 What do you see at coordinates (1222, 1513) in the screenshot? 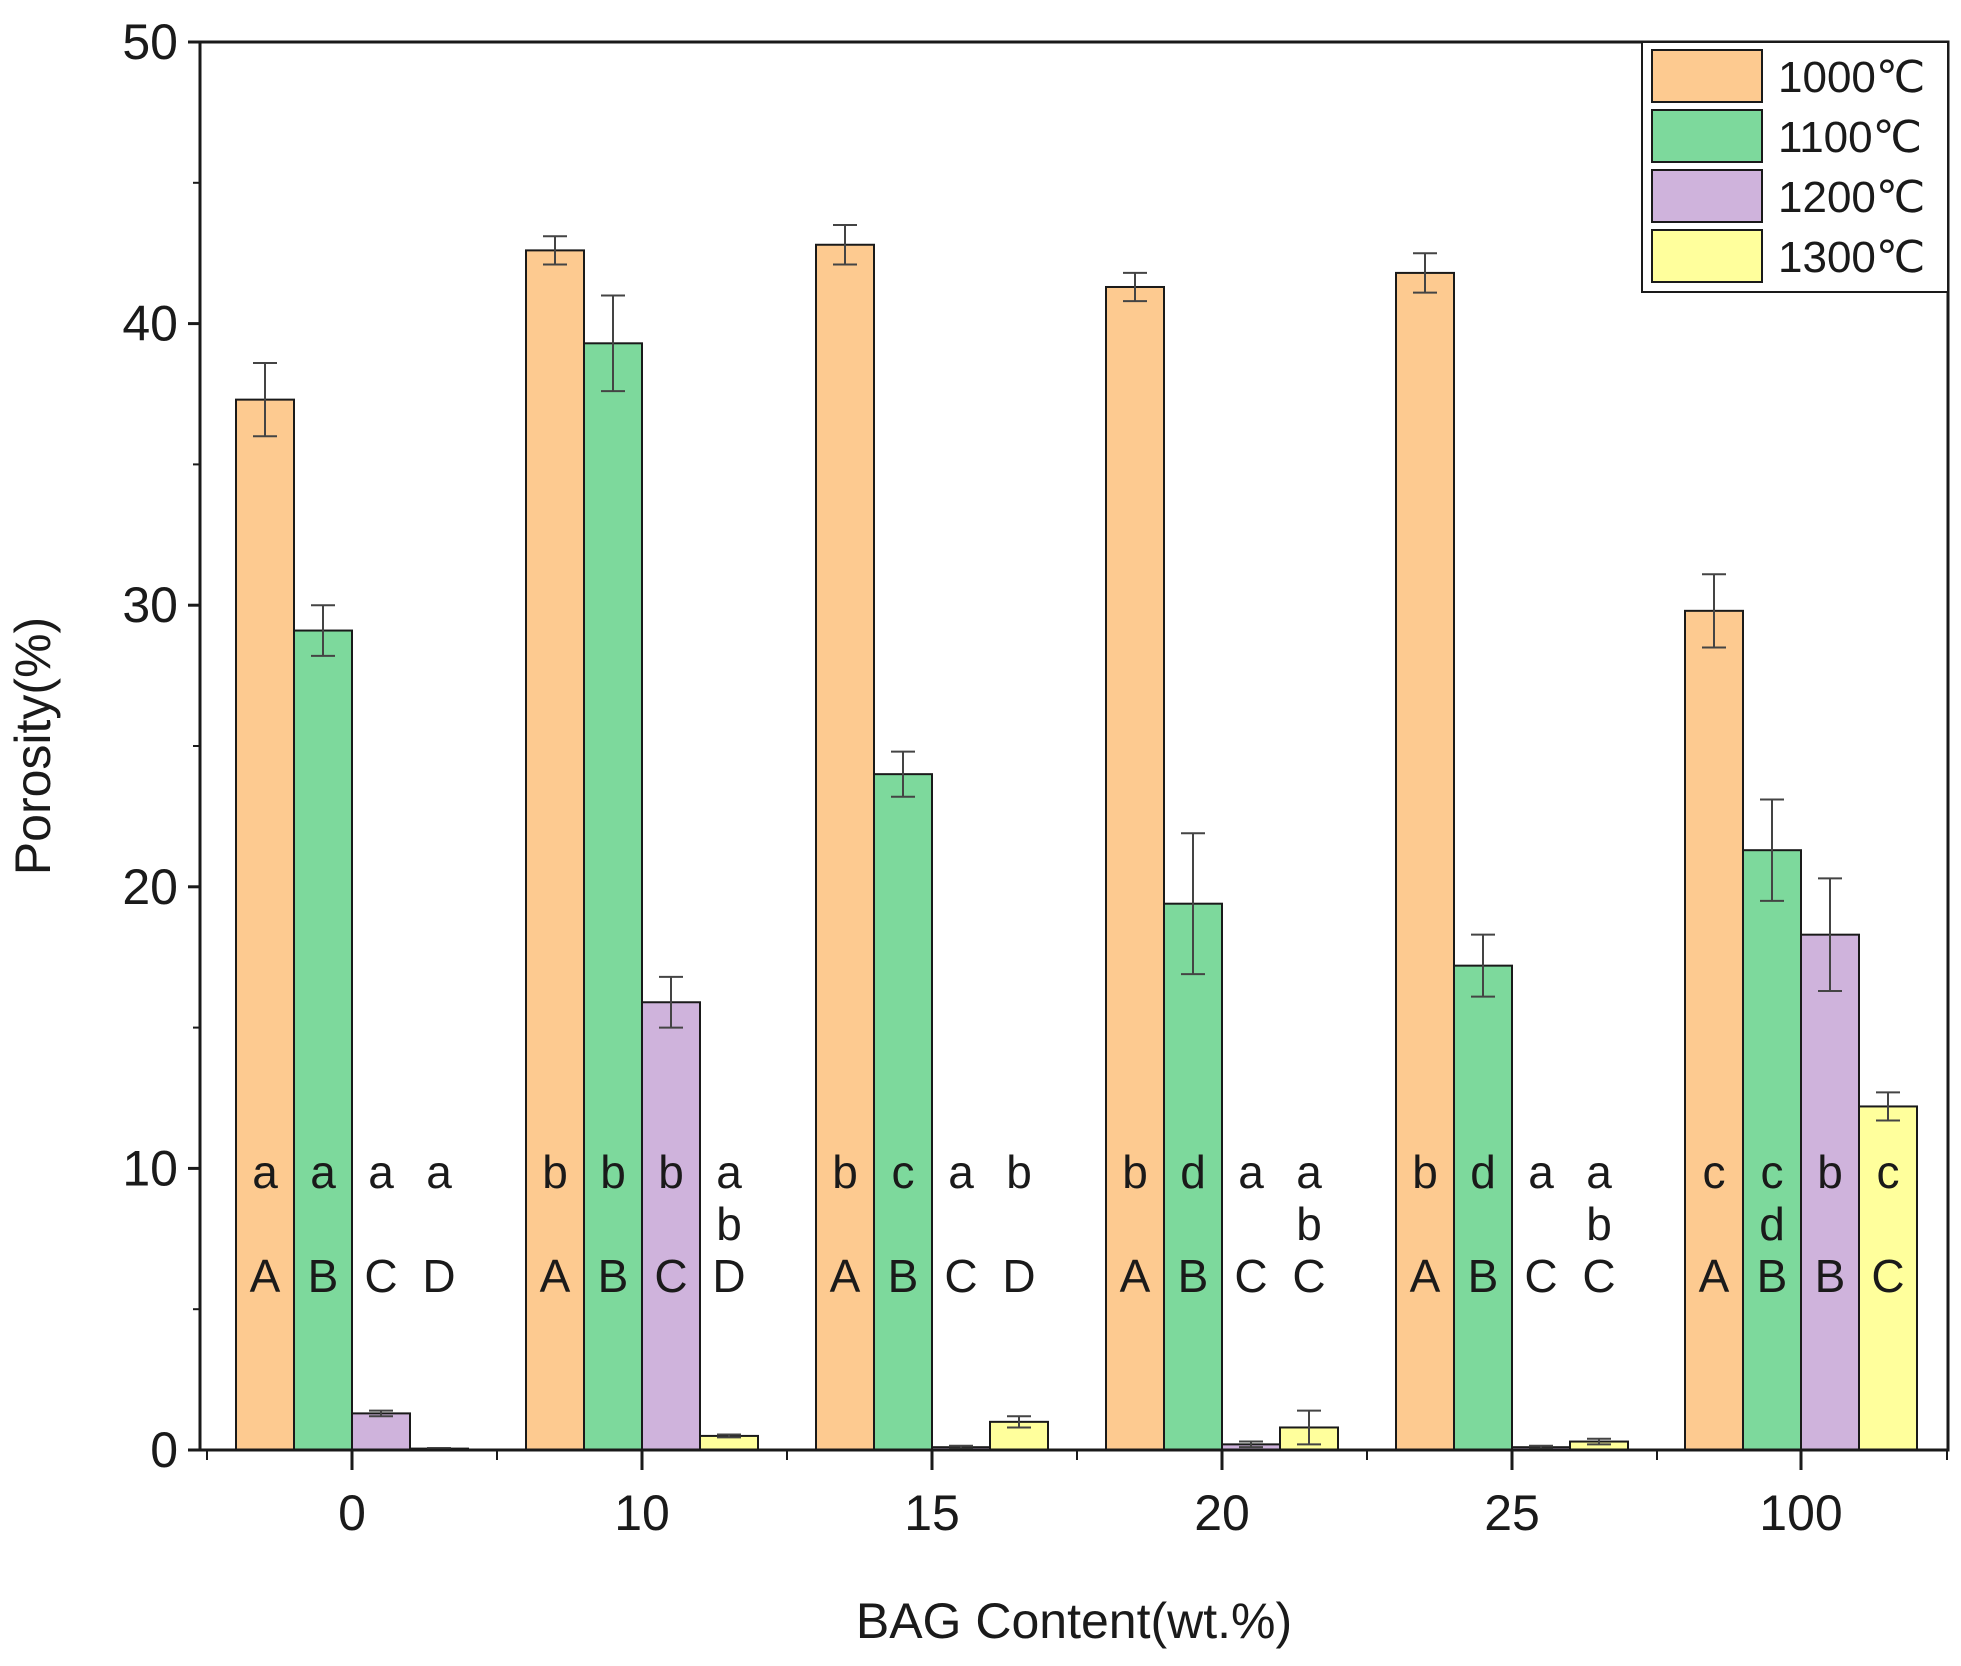
I see `x-tick-label: 20` at bounding box center [1222, 1513].